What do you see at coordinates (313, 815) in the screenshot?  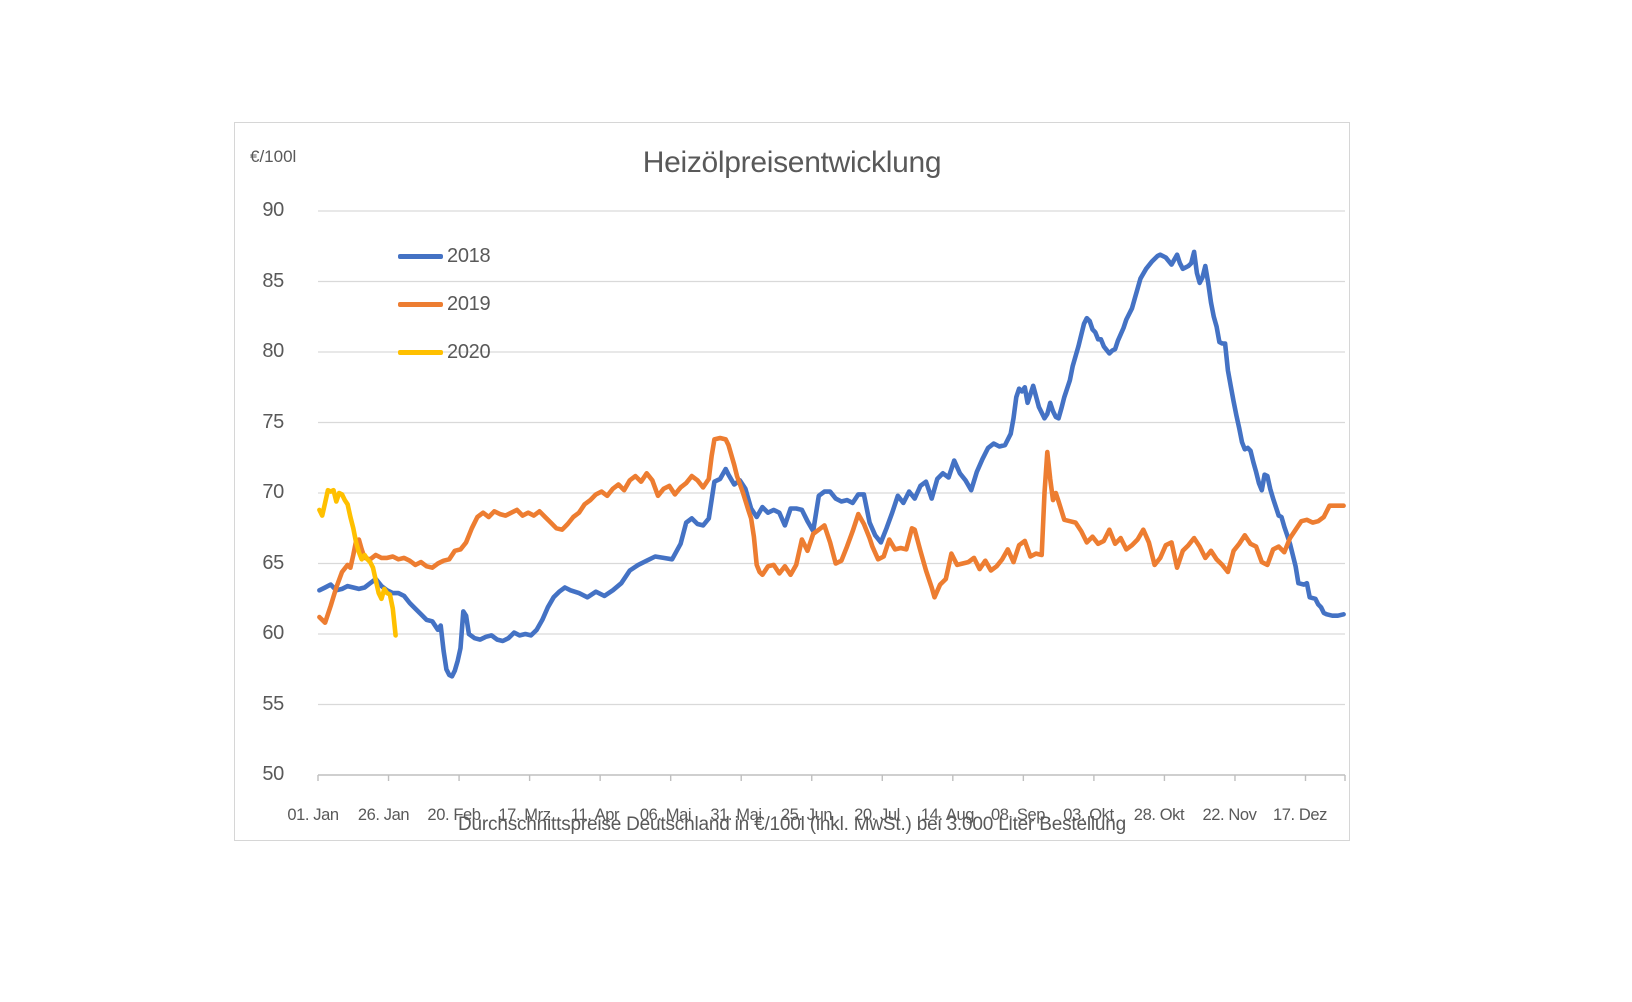 I see `x-tick-label-1: 01. Jan` at bounding box center [313, 815].